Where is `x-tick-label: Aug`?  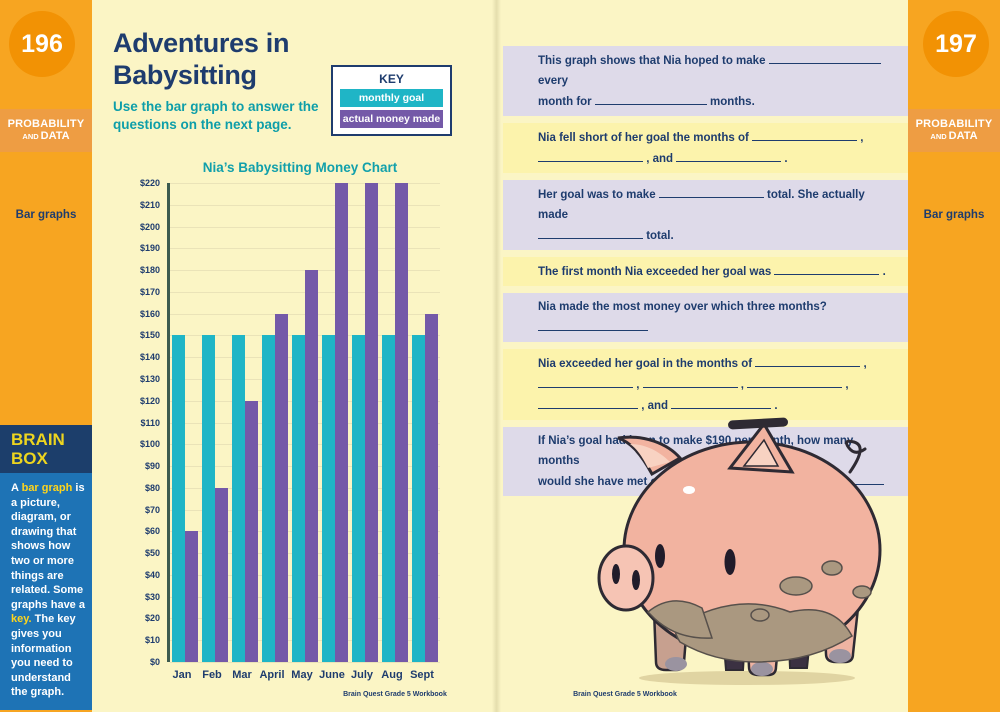 x-tick-label: Aug is located at coordinates (392, 675).